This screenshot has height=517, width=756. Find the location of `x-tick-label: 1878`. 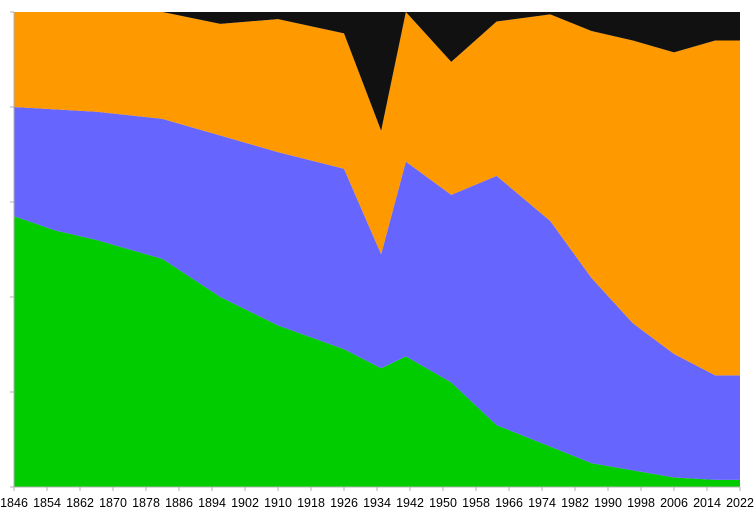

x-tick-label: 1878 is located at coordinates (146, 503).